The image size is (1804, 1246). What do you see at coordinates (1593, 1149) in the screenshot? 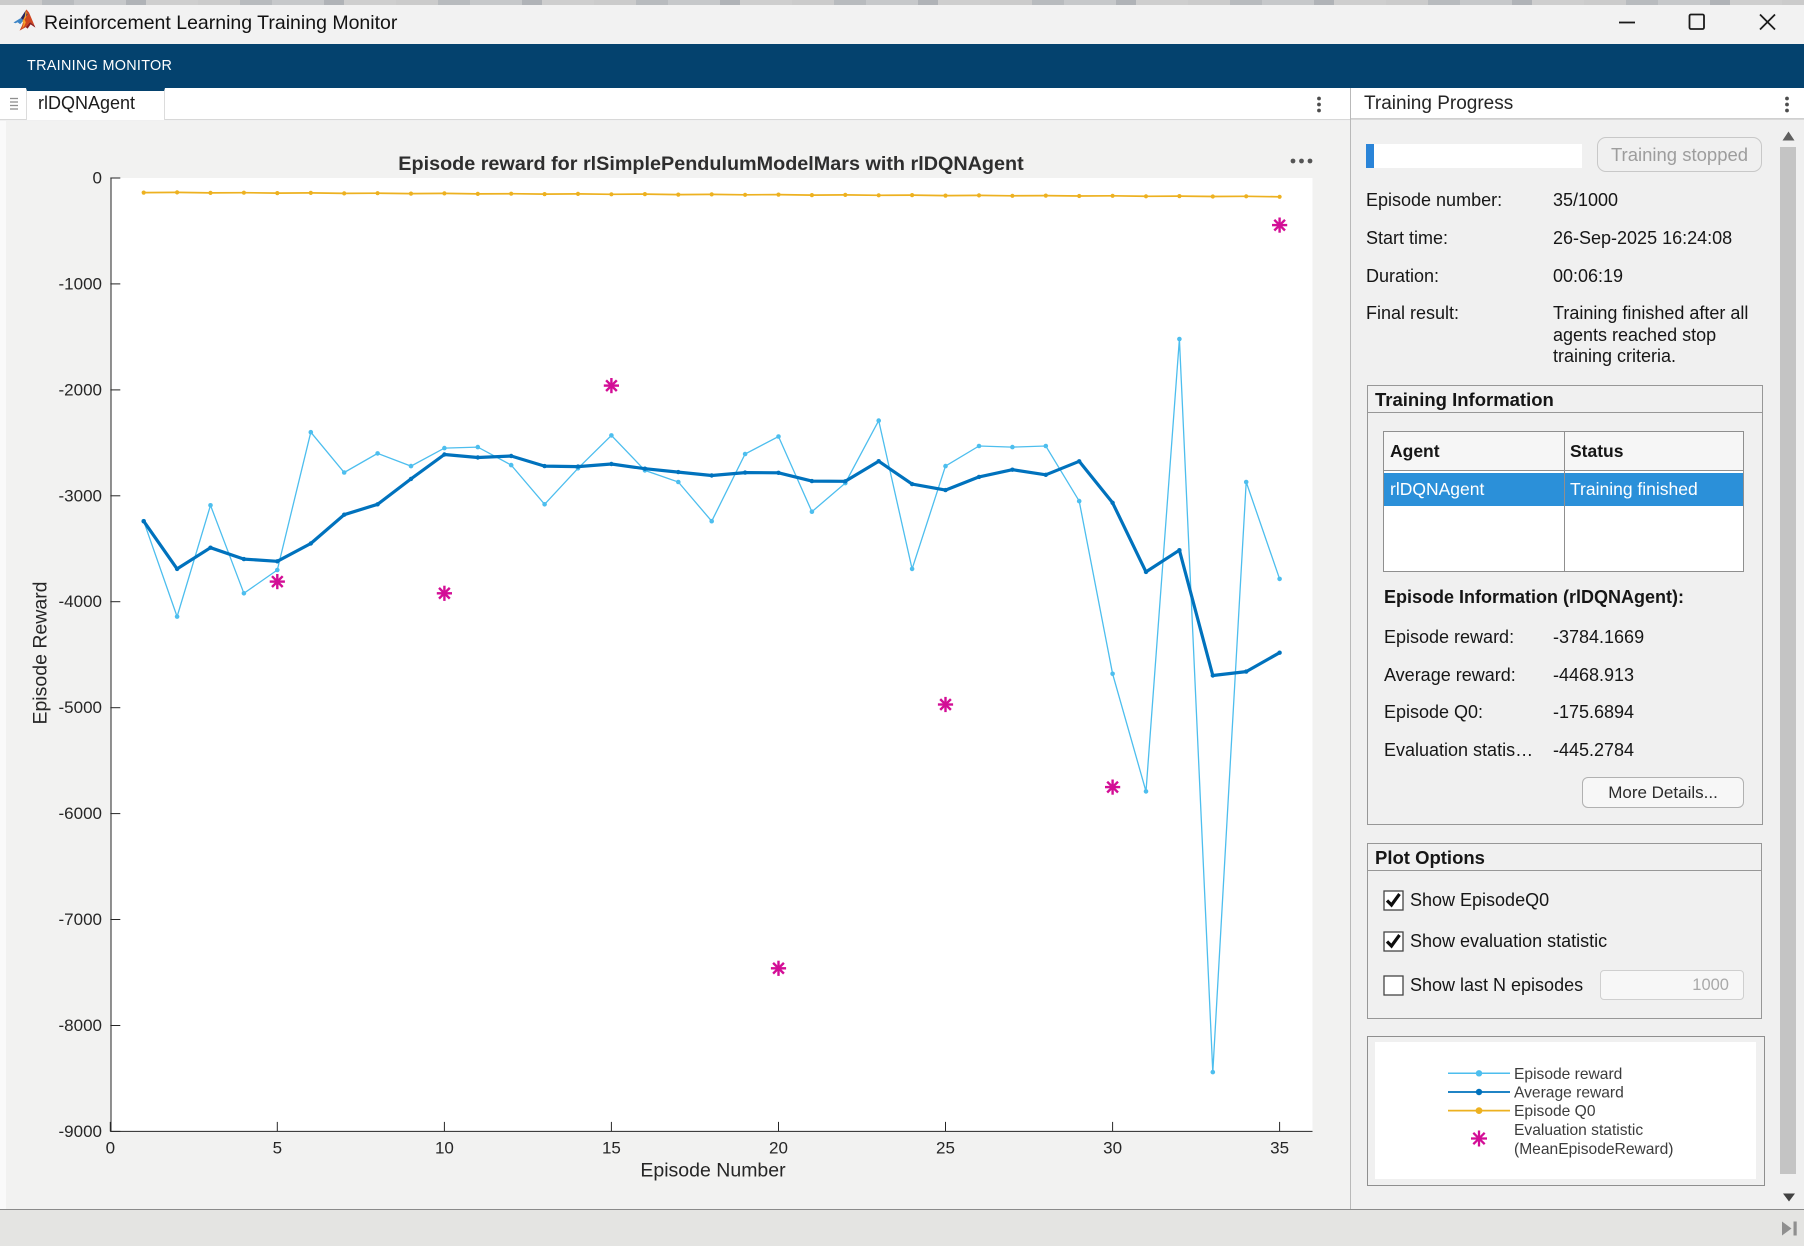
I see `svg-text: (MeanEpisodeReward)` at bounding box center [1593, 1149].